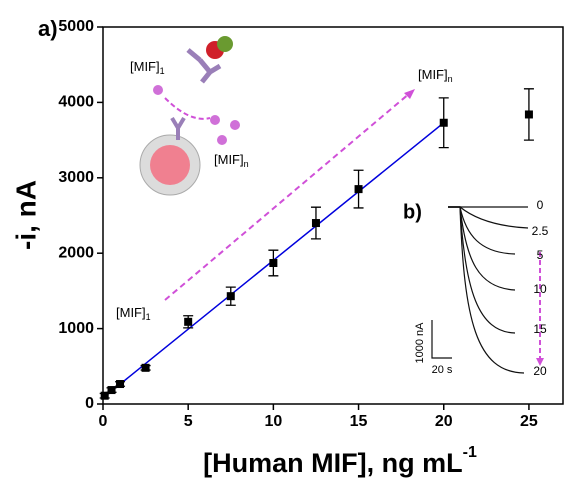  I want to click on illustration, so click(189, 116).